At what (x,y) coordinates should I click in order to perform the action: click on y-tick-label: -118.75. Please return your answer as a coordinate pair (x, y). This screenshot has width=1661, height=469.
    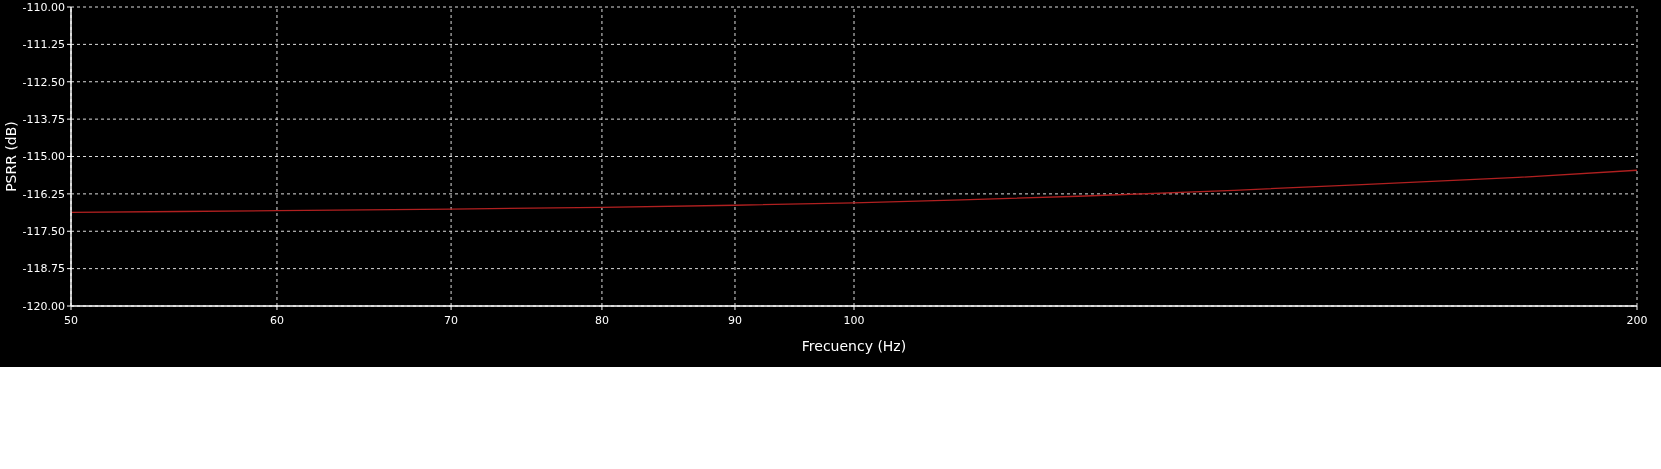
    Looking at the image, I should click on (43, 269).